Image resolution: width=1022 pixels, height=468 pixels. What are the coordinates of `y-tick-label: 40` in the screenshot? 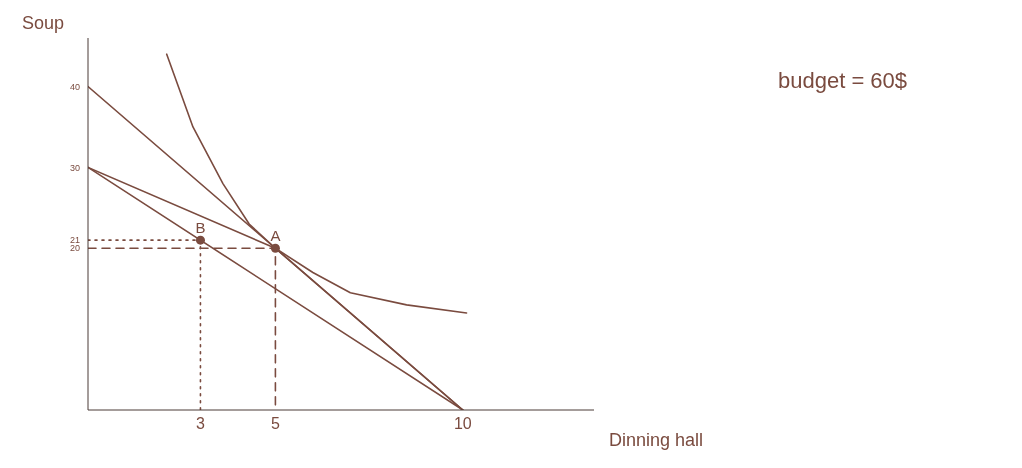 It's located at (74, 86).